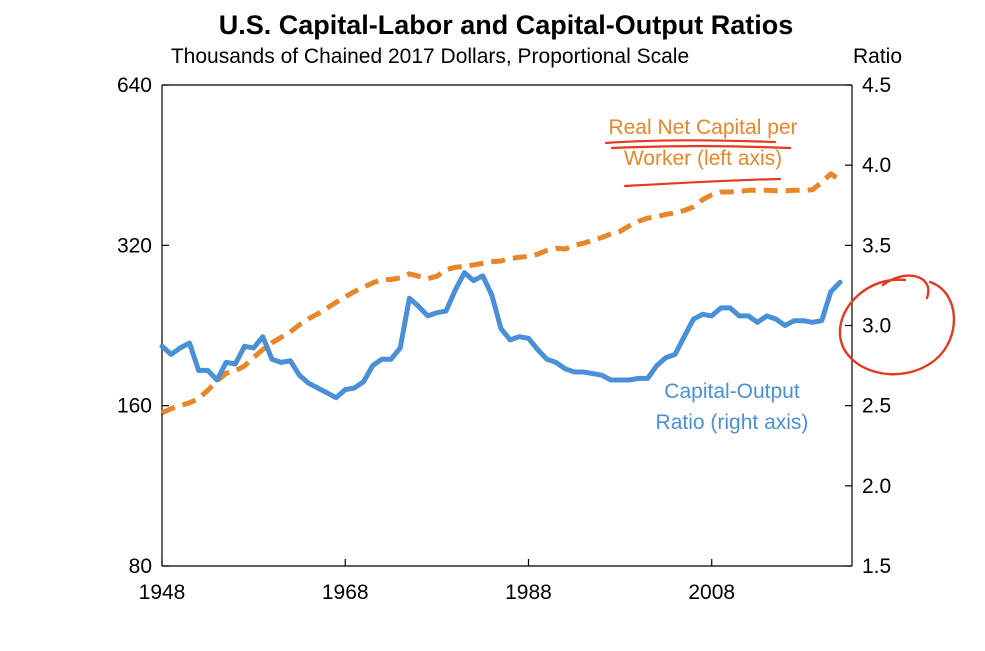 This screenshot has height=651, width=985. What do you see at coordinates (876, 165) in the screenshot?
I see `right-axis-tick-label: 4.0` at bounding box center [876, 165].